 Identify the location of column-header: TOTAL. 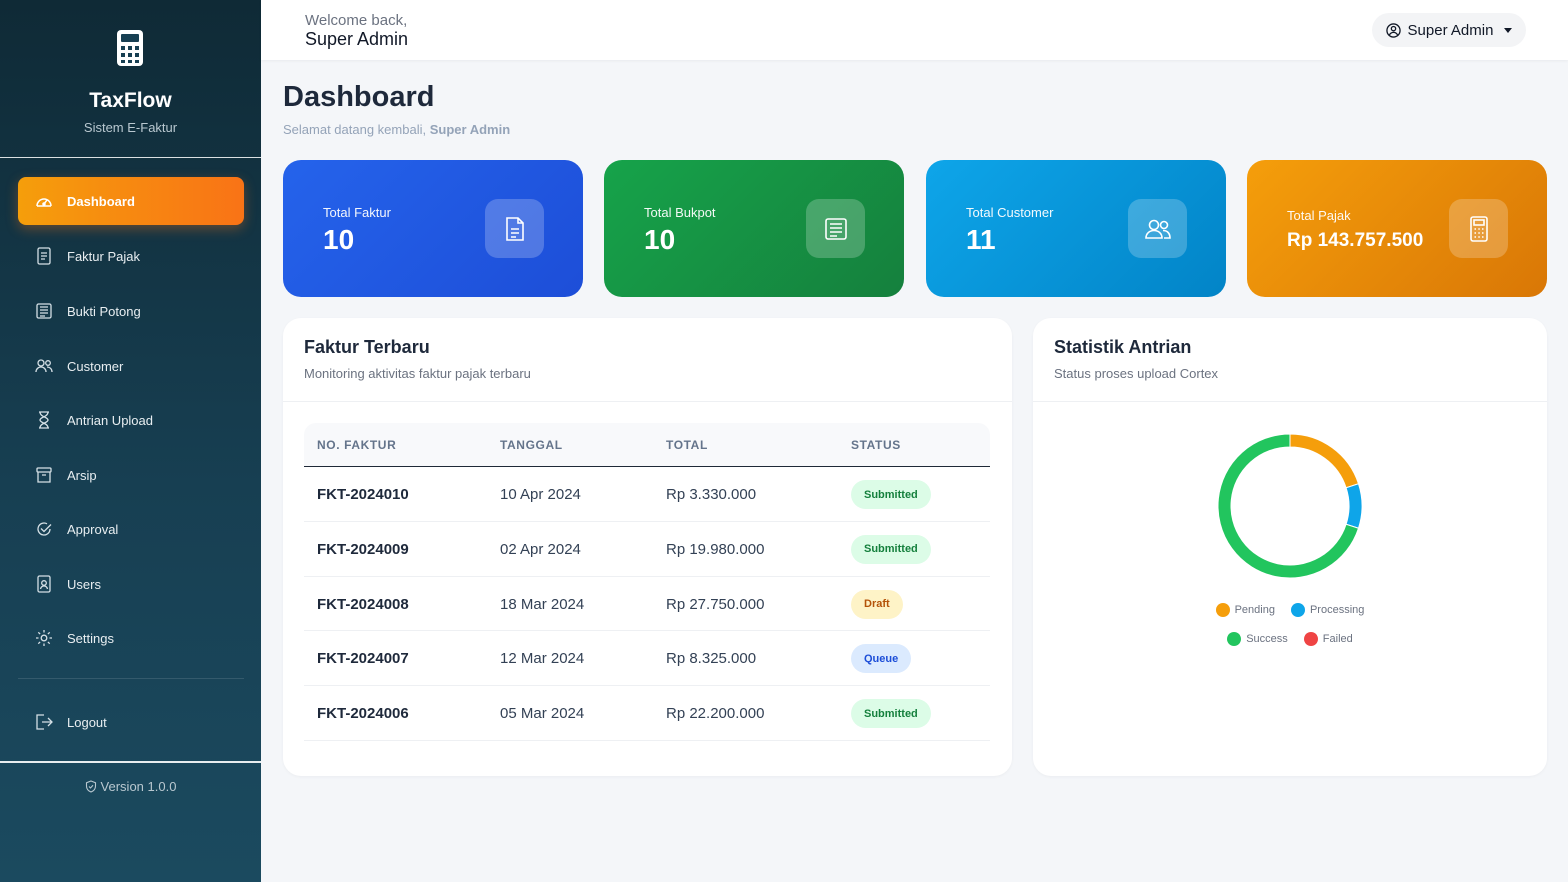
(687, 445).